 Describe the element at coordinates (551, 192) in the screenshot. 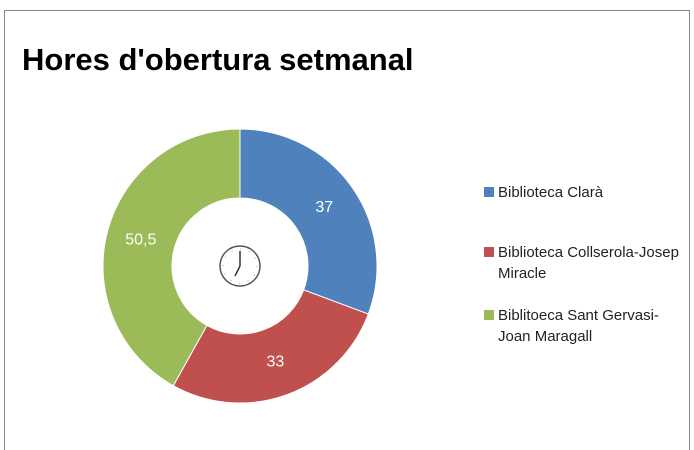

I see `legend-label: Biblioteca Clarà` at that location.